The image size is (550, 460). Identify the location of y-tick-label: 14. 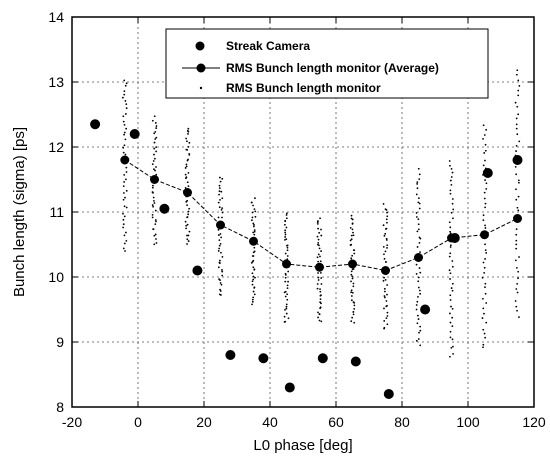
(56, 17).